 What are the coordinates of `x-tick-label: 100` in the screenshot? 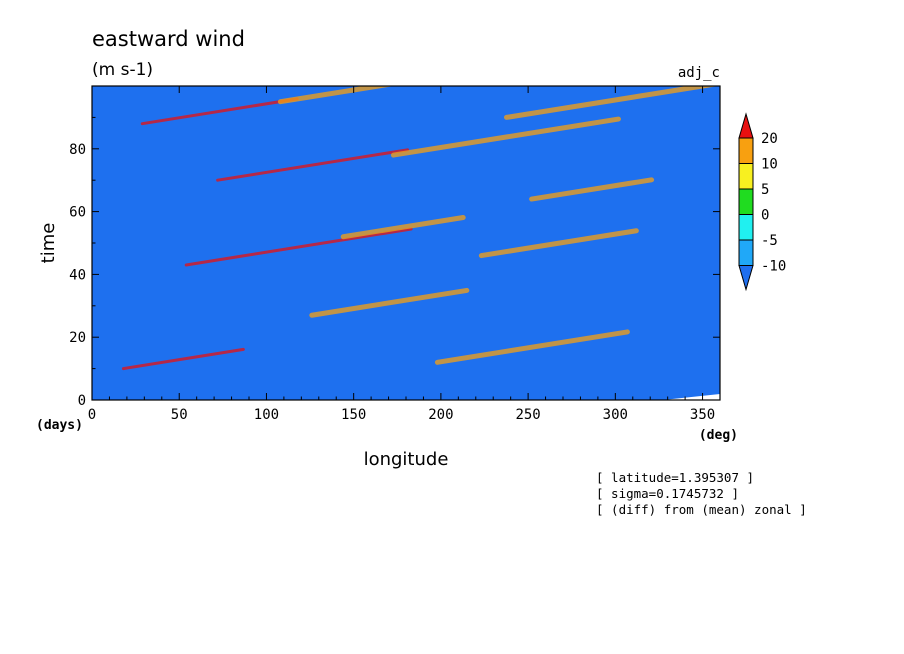 It's located at (266, 415).